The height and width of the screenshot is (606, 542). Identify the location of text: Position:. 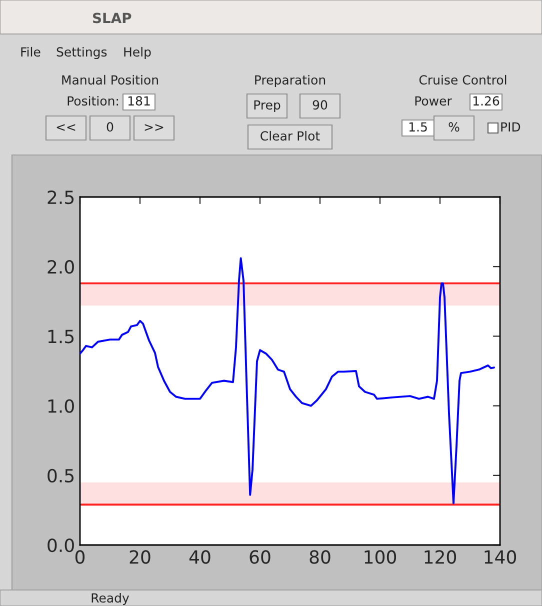
(93, 101).